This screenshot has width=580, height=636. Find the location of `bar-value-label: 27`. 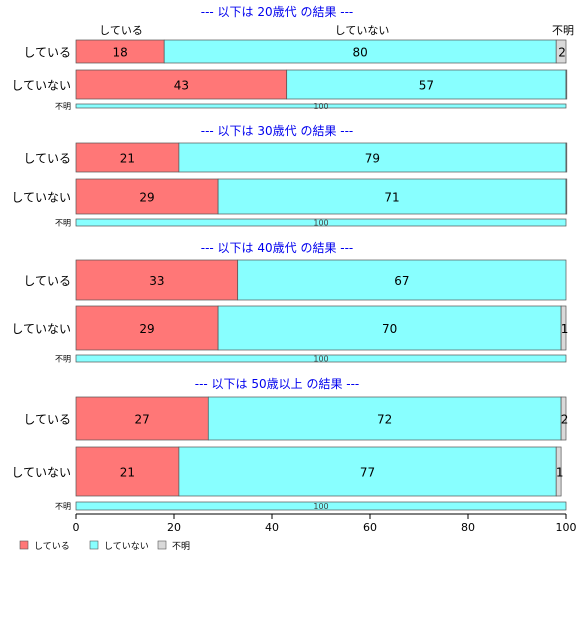

bar-value-label: 27 is located at coordinates (142, 420).